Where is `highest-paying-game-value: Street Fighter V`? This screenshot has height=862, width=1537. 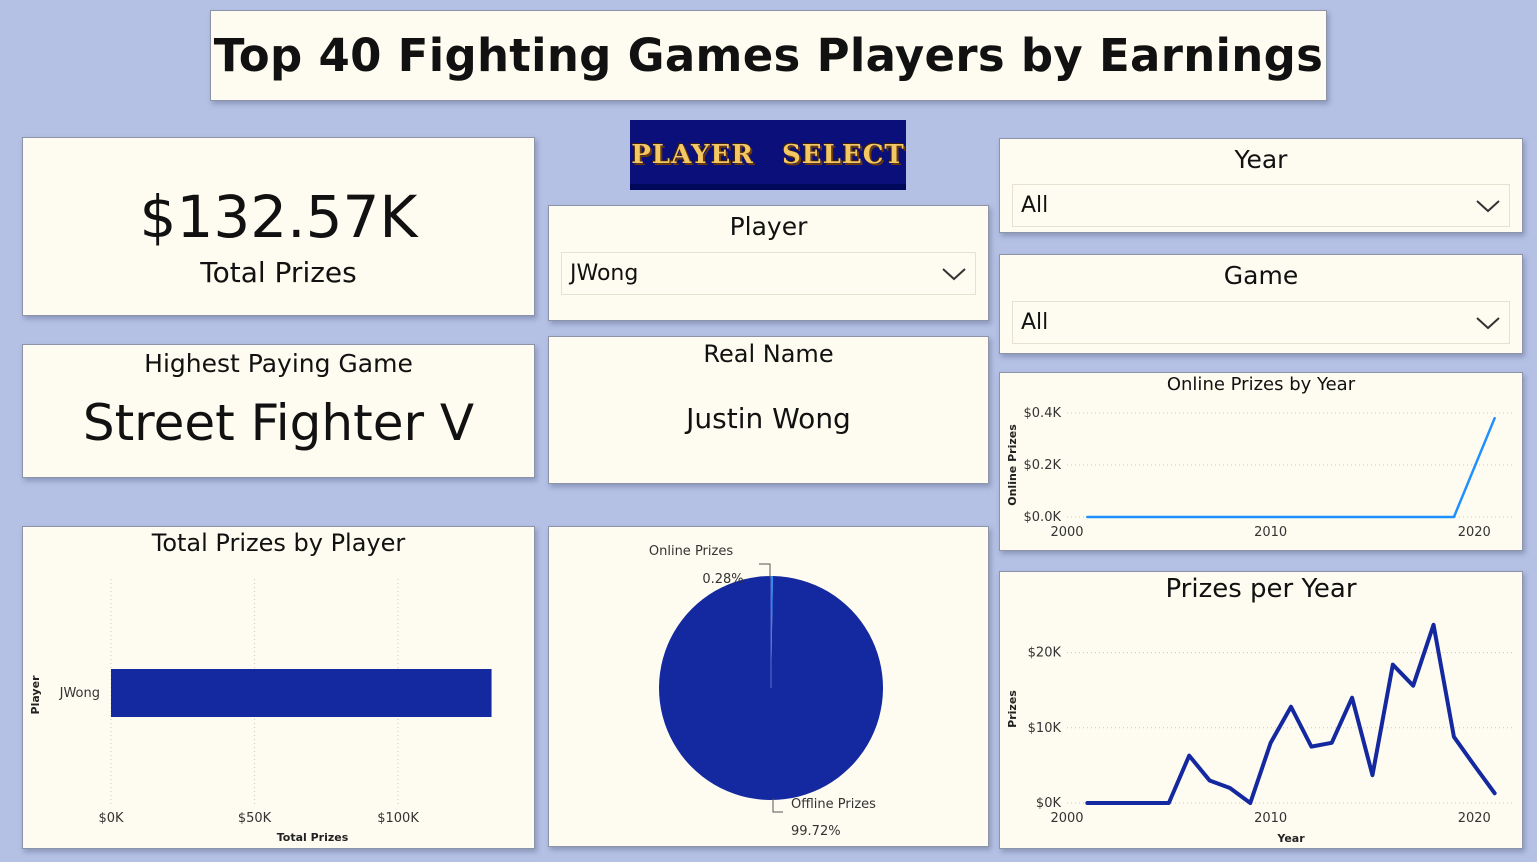
highest-paying-game-value: Street Fighter V is located at coordinates (278, 423).